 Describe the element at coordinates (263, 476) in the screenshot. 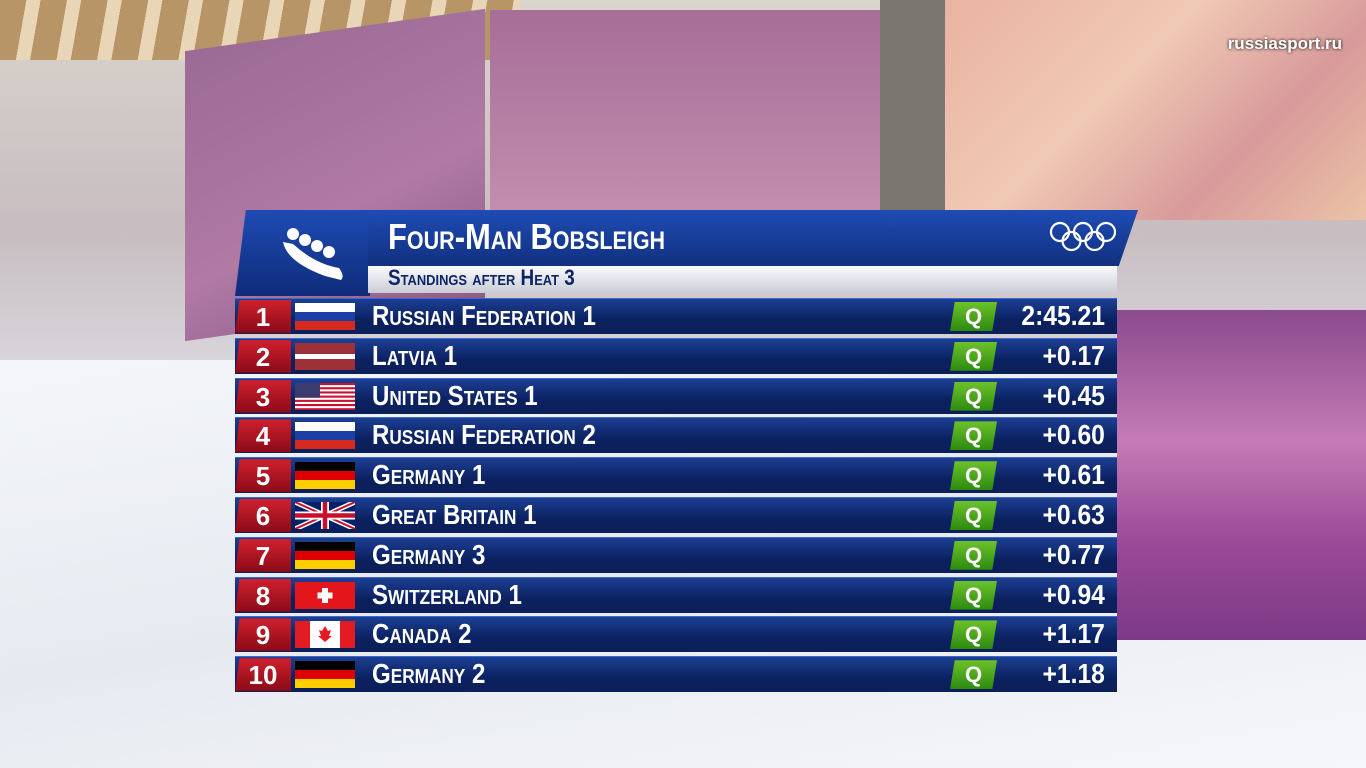

I see `rank: 5` at that location.